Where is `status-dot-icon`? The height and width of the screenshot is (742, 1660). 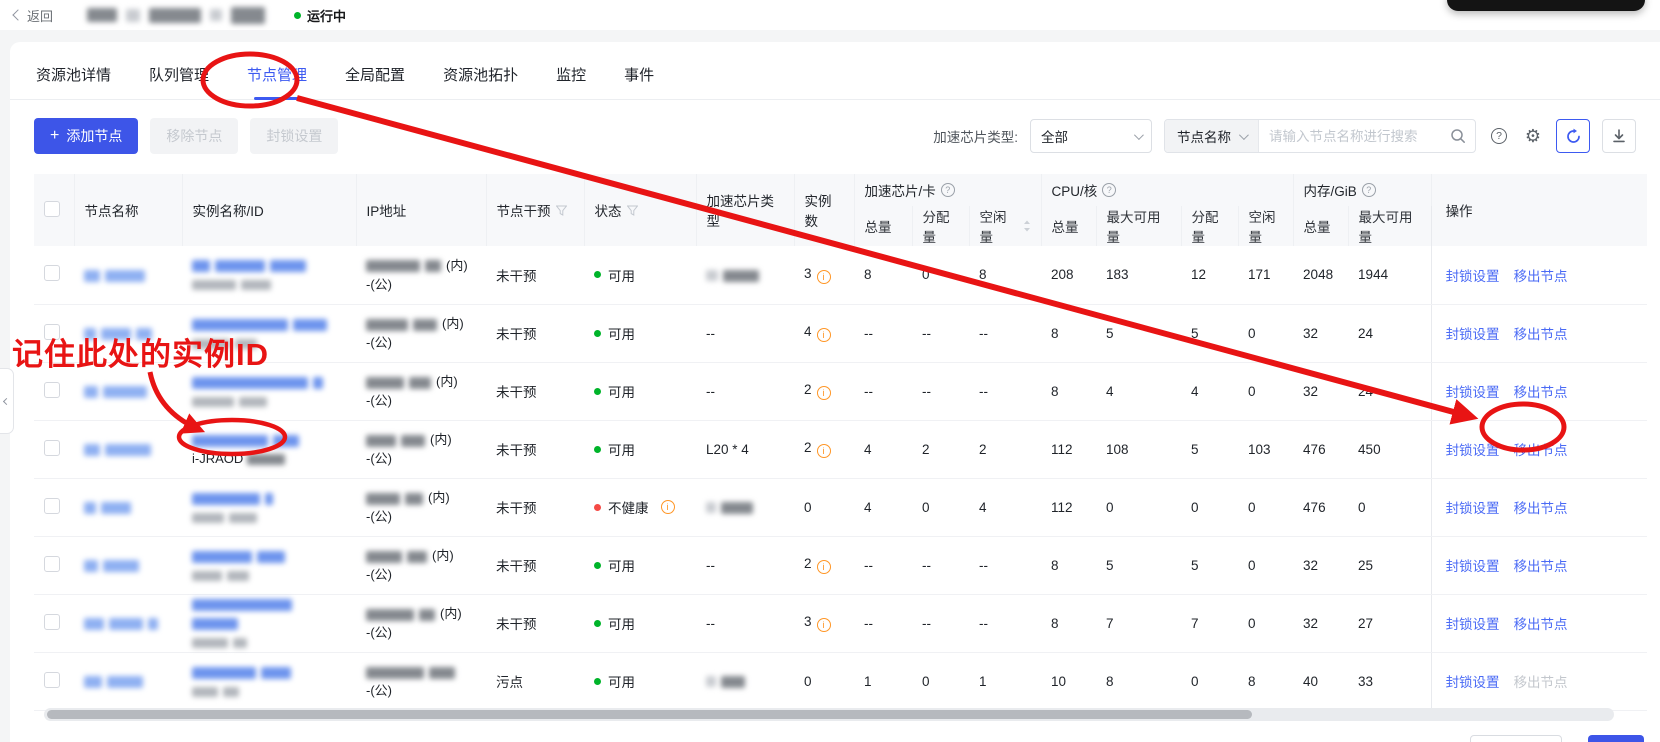 status-dot-icon is located at coordinates (597, 449).